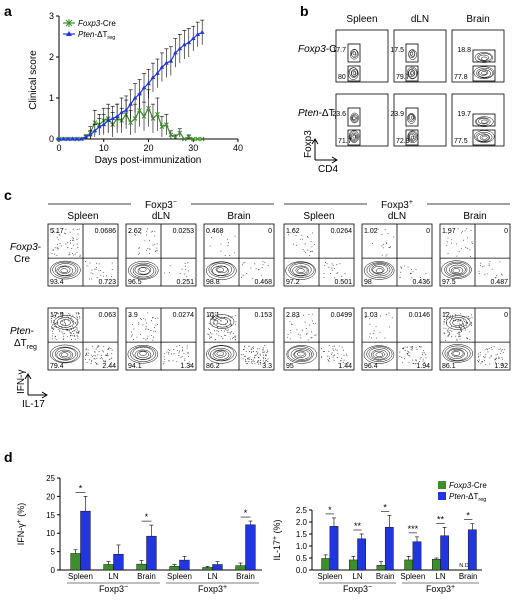 Image resolution: width=520 pixels, height=613 pixels. Describe the element at coordinates (319, 255) in the screenshot. I see `panel-c-flow-plot: 1.62 0.0264 97.2 0.501` at that location.